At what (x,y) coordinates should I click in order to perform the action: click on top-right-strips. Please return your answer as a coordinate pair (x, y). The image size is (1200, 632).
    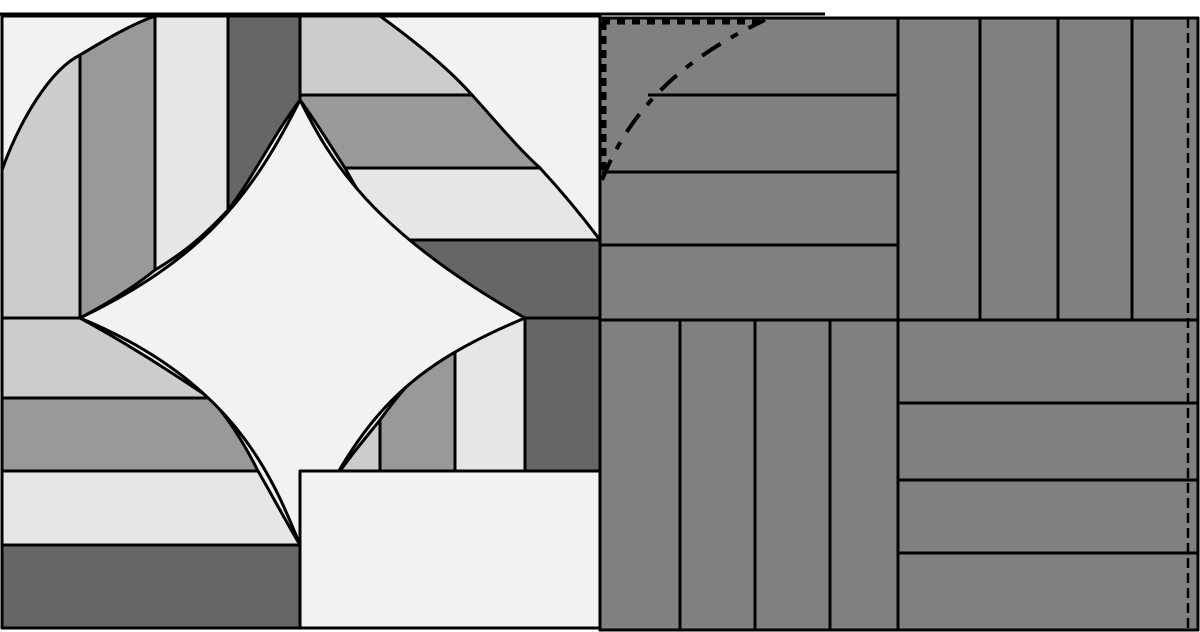
    Looking at the image, I should click on (449, 168).